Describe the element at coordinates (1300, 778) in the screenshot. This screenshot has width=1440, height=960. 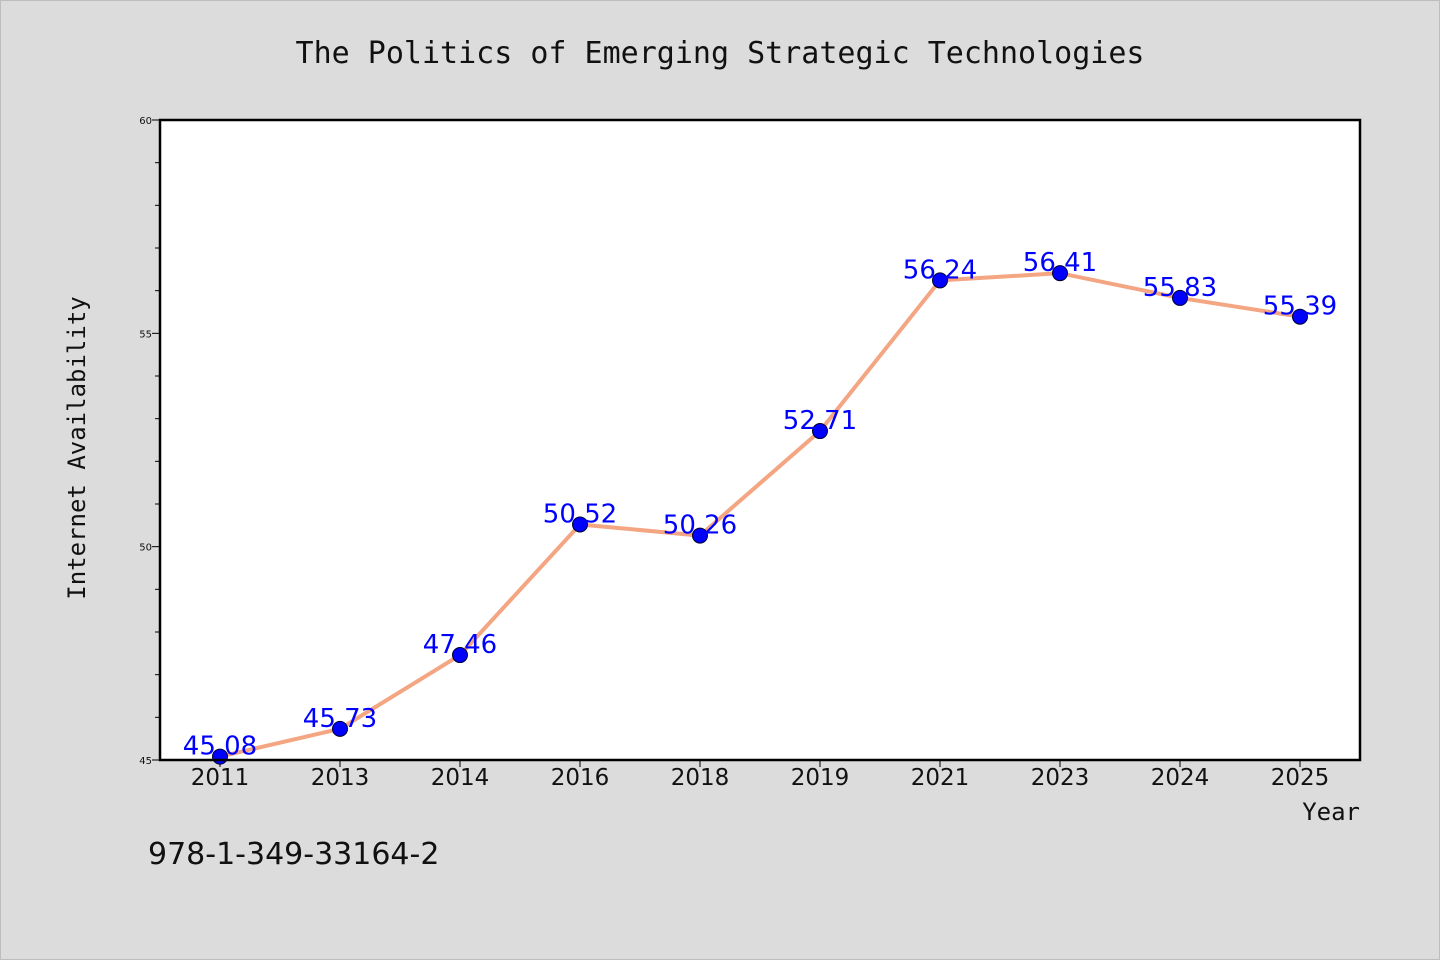
I see `x-tick-label: 2025` at that location.